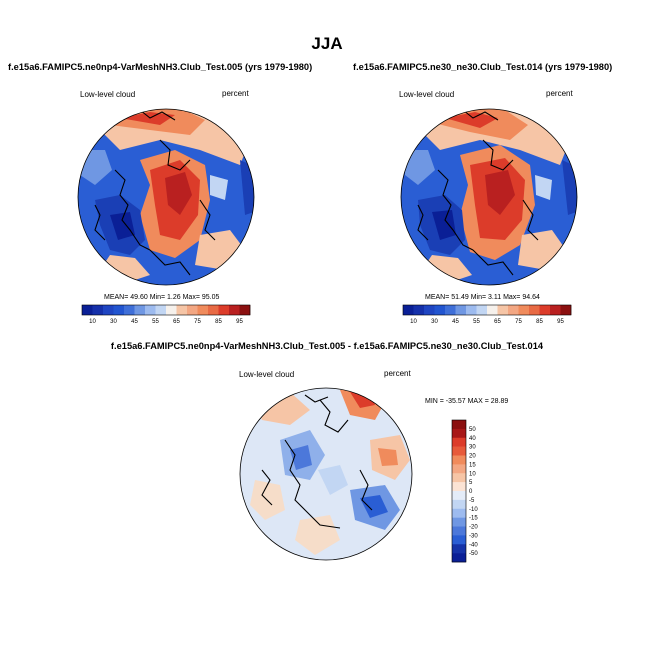  I want to click on right-colorbar: 10 30 45 55 65 75 85 95, so click(487, 314).